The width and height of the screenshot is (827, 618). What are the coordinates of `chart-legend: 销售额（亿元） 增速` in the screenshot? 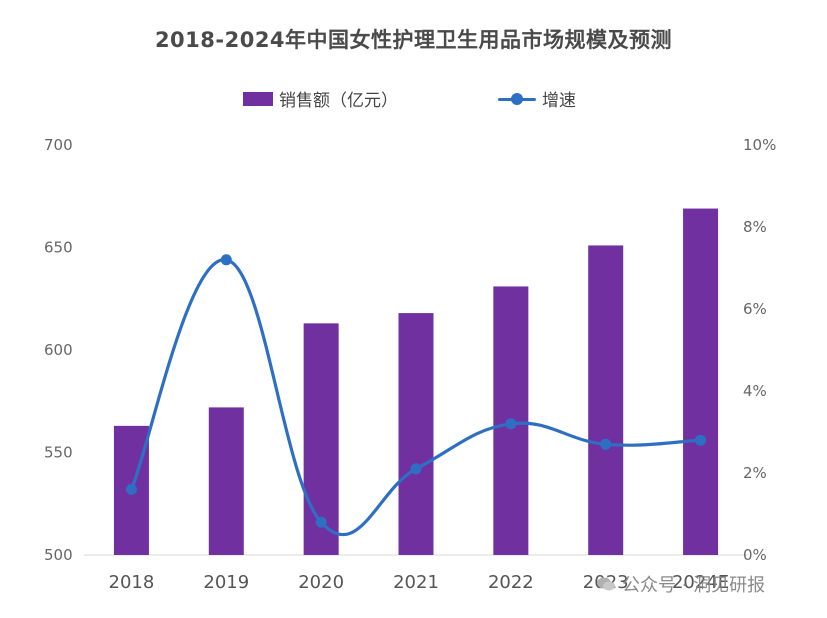 It's located at (413, 98).